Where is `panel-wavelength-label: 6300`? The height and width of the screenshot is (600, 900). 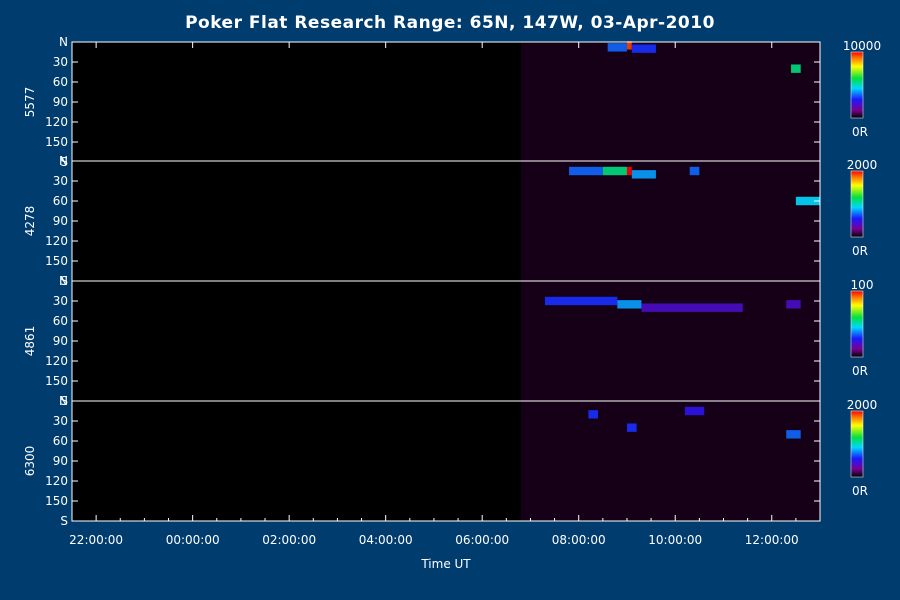 panel-wavelength-label: 6300 is located at coordinates (30, 461).